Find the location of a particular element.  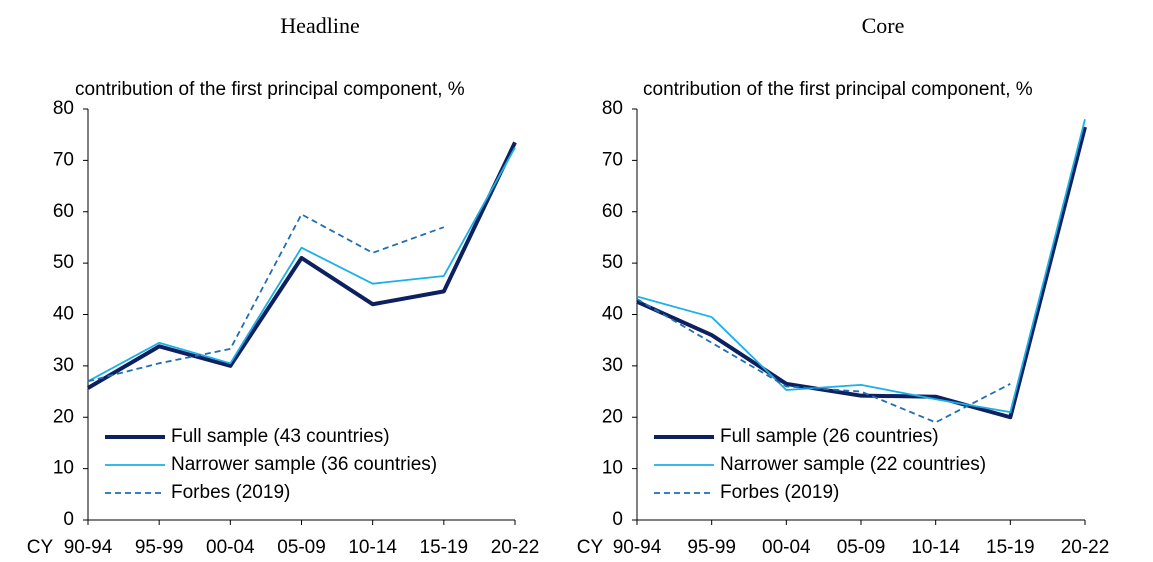

legend-label: Narrower sample (22 countries) is located at coordinates (853, 464).